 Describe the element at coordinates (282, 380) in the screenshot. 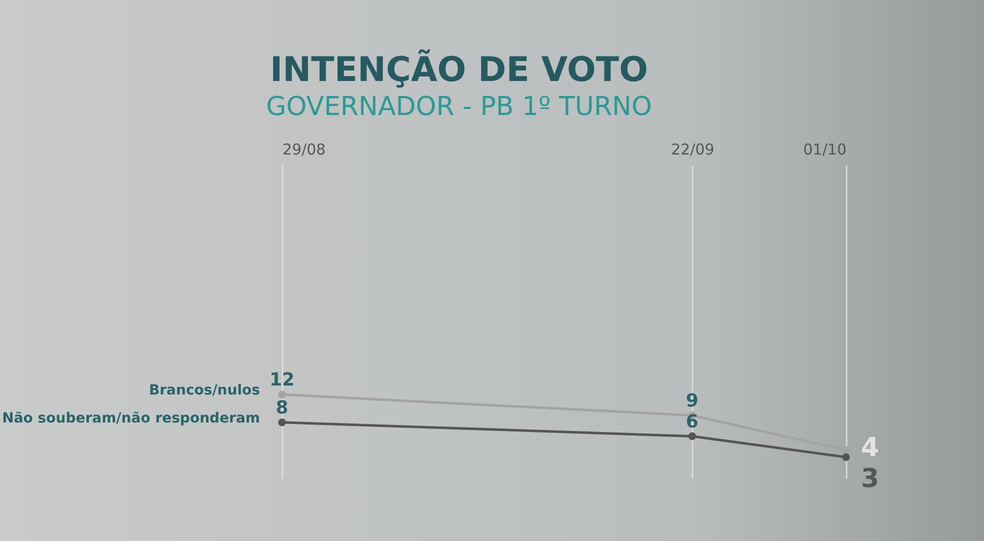

I see `data-label: 12` at that location.